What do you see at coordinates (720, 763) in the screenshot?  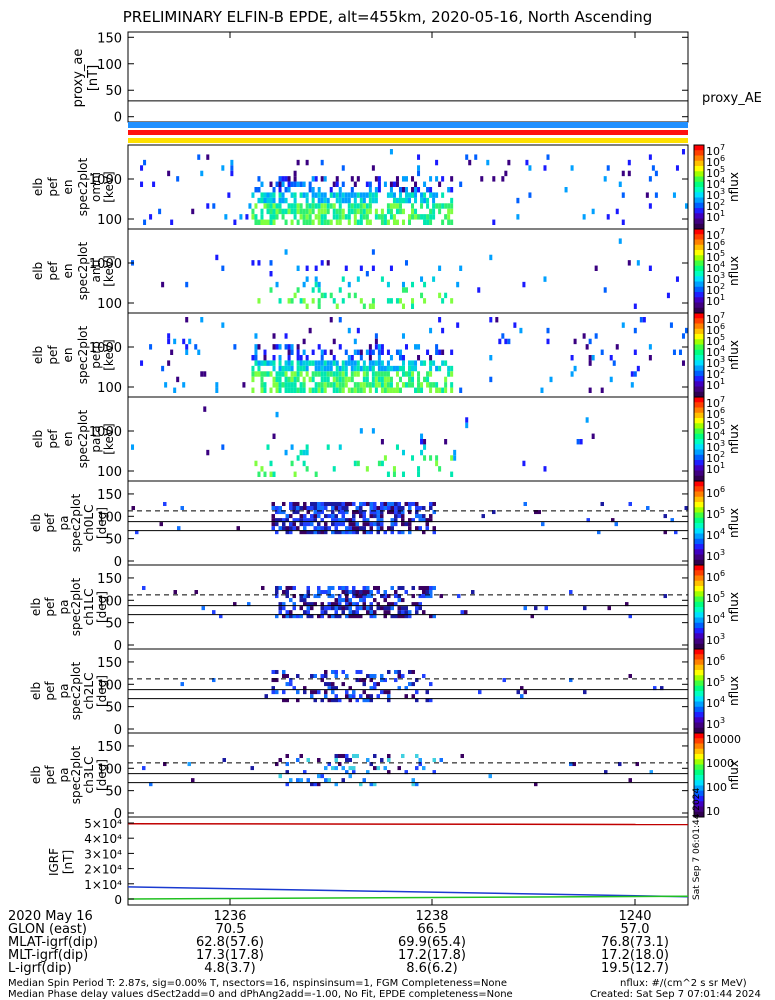 I see `colorbar-tick: 1000` at bounding box center [720, 763].